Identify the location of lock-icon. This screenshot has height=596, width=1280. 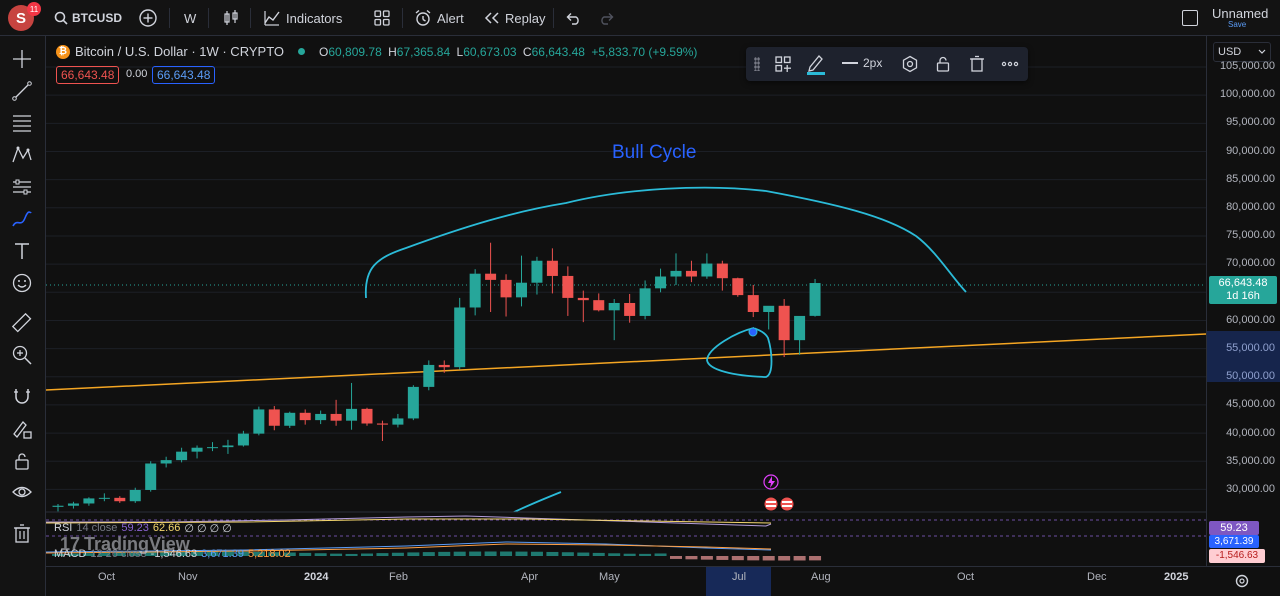
(943, 64).